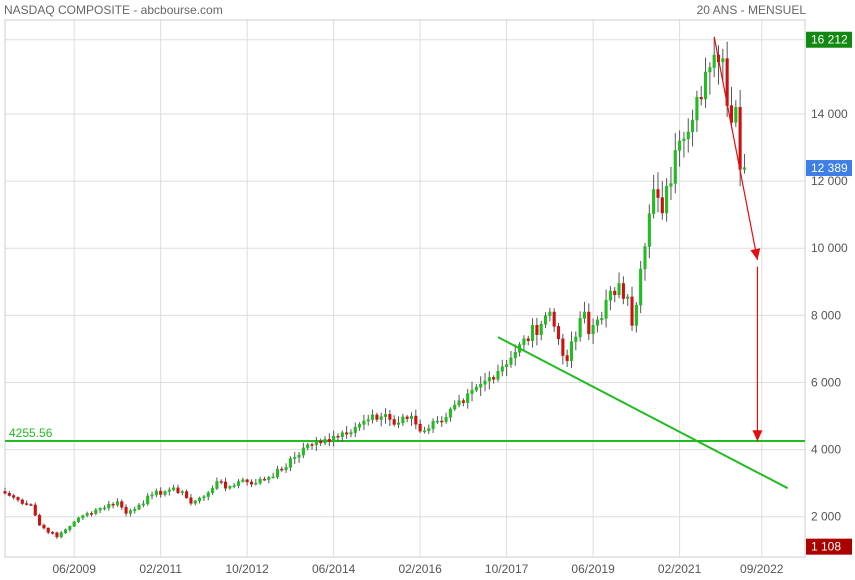 Image resolution: width=855 pixels, height=580 pixels. What do you see at coordinates (755, 254) in the screenshot?
I see `down-arrow-head` at bounding box center [755, 254].